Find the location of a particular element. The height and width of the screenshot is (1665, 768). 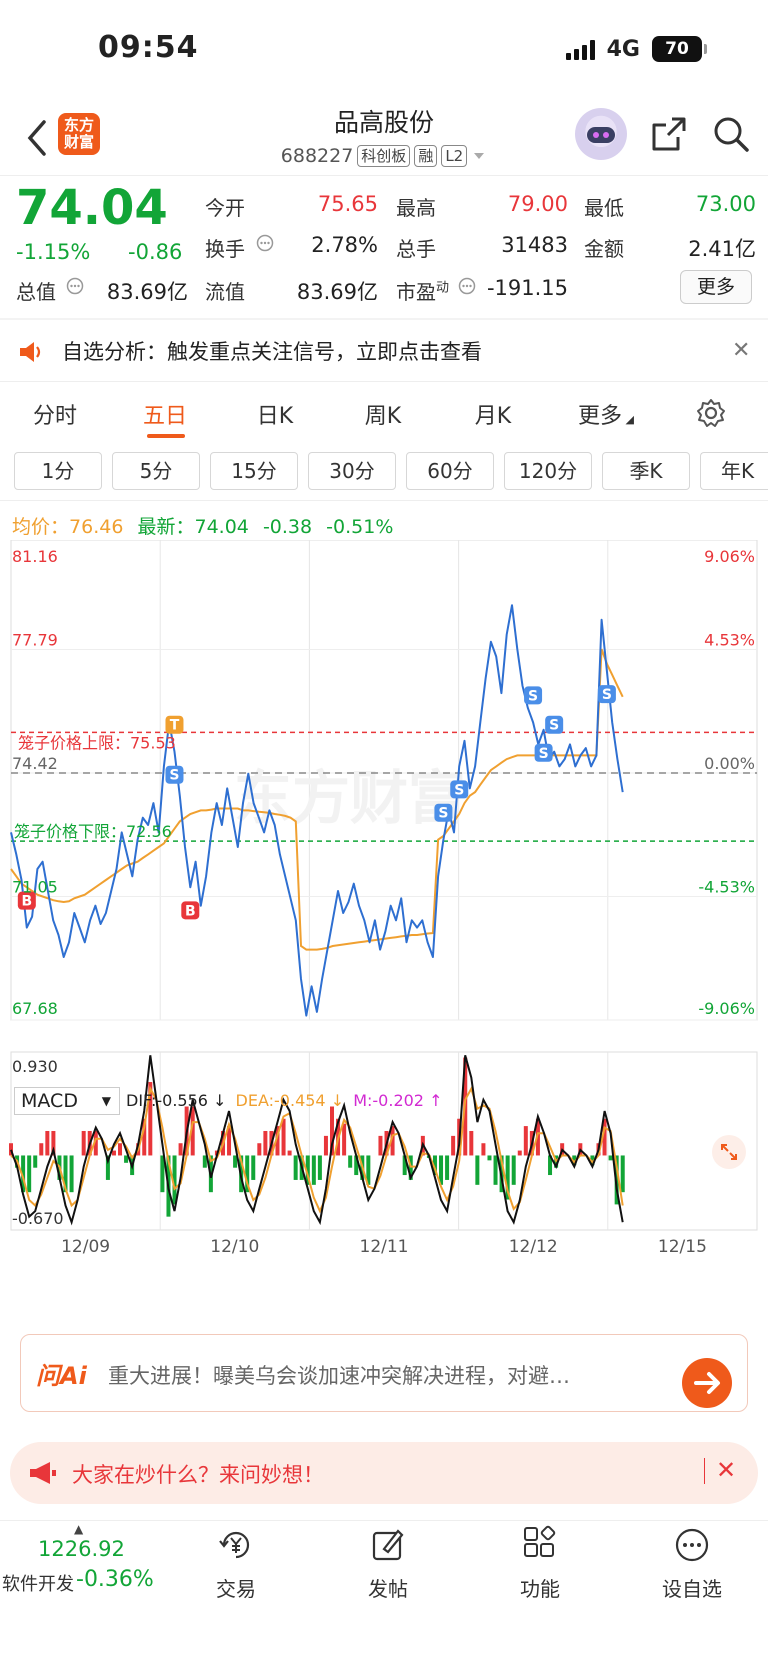

tab-more: 更多 ◢ is located at coordinates (606, 414).